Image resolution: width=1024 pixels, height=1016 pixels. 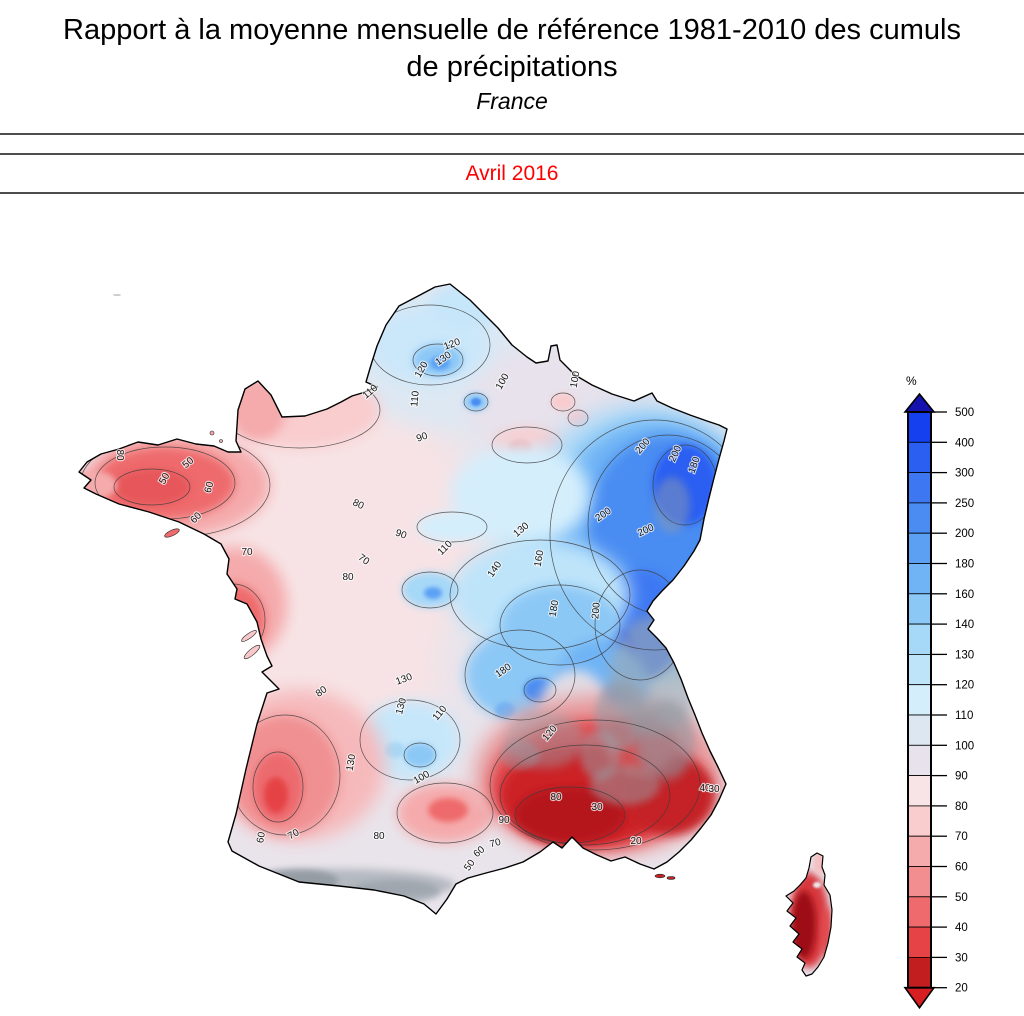 I want to click on legend-tick-label: 180, so click(x=964, y=565).